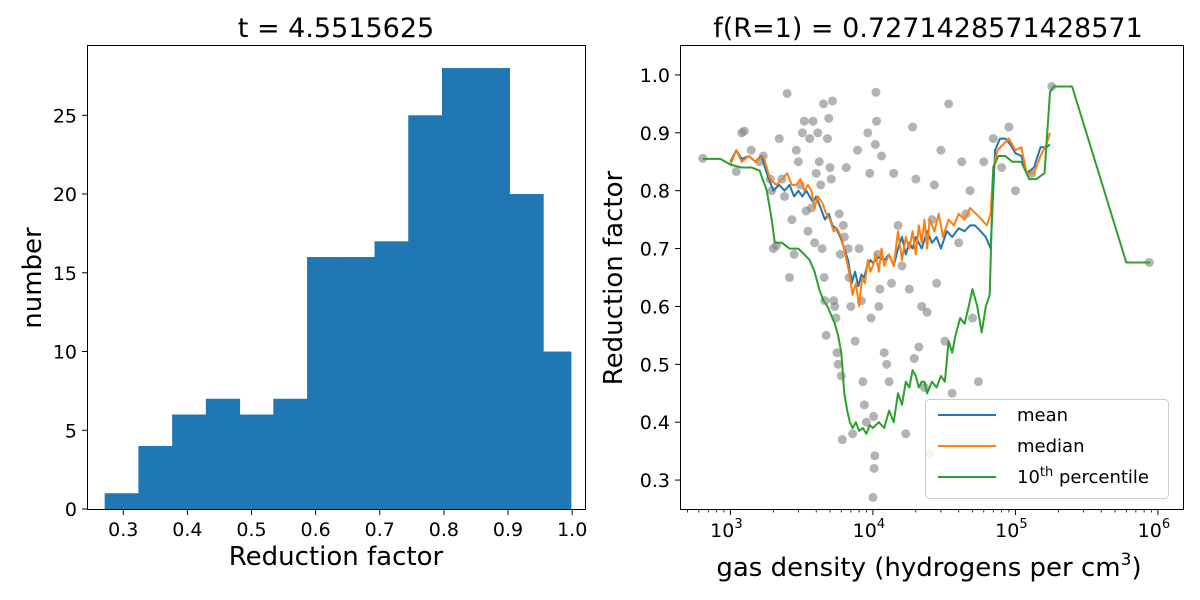  Describe the element at coordinates (1050, 446) in the screenshot. I see `legend-label: median` at that location.